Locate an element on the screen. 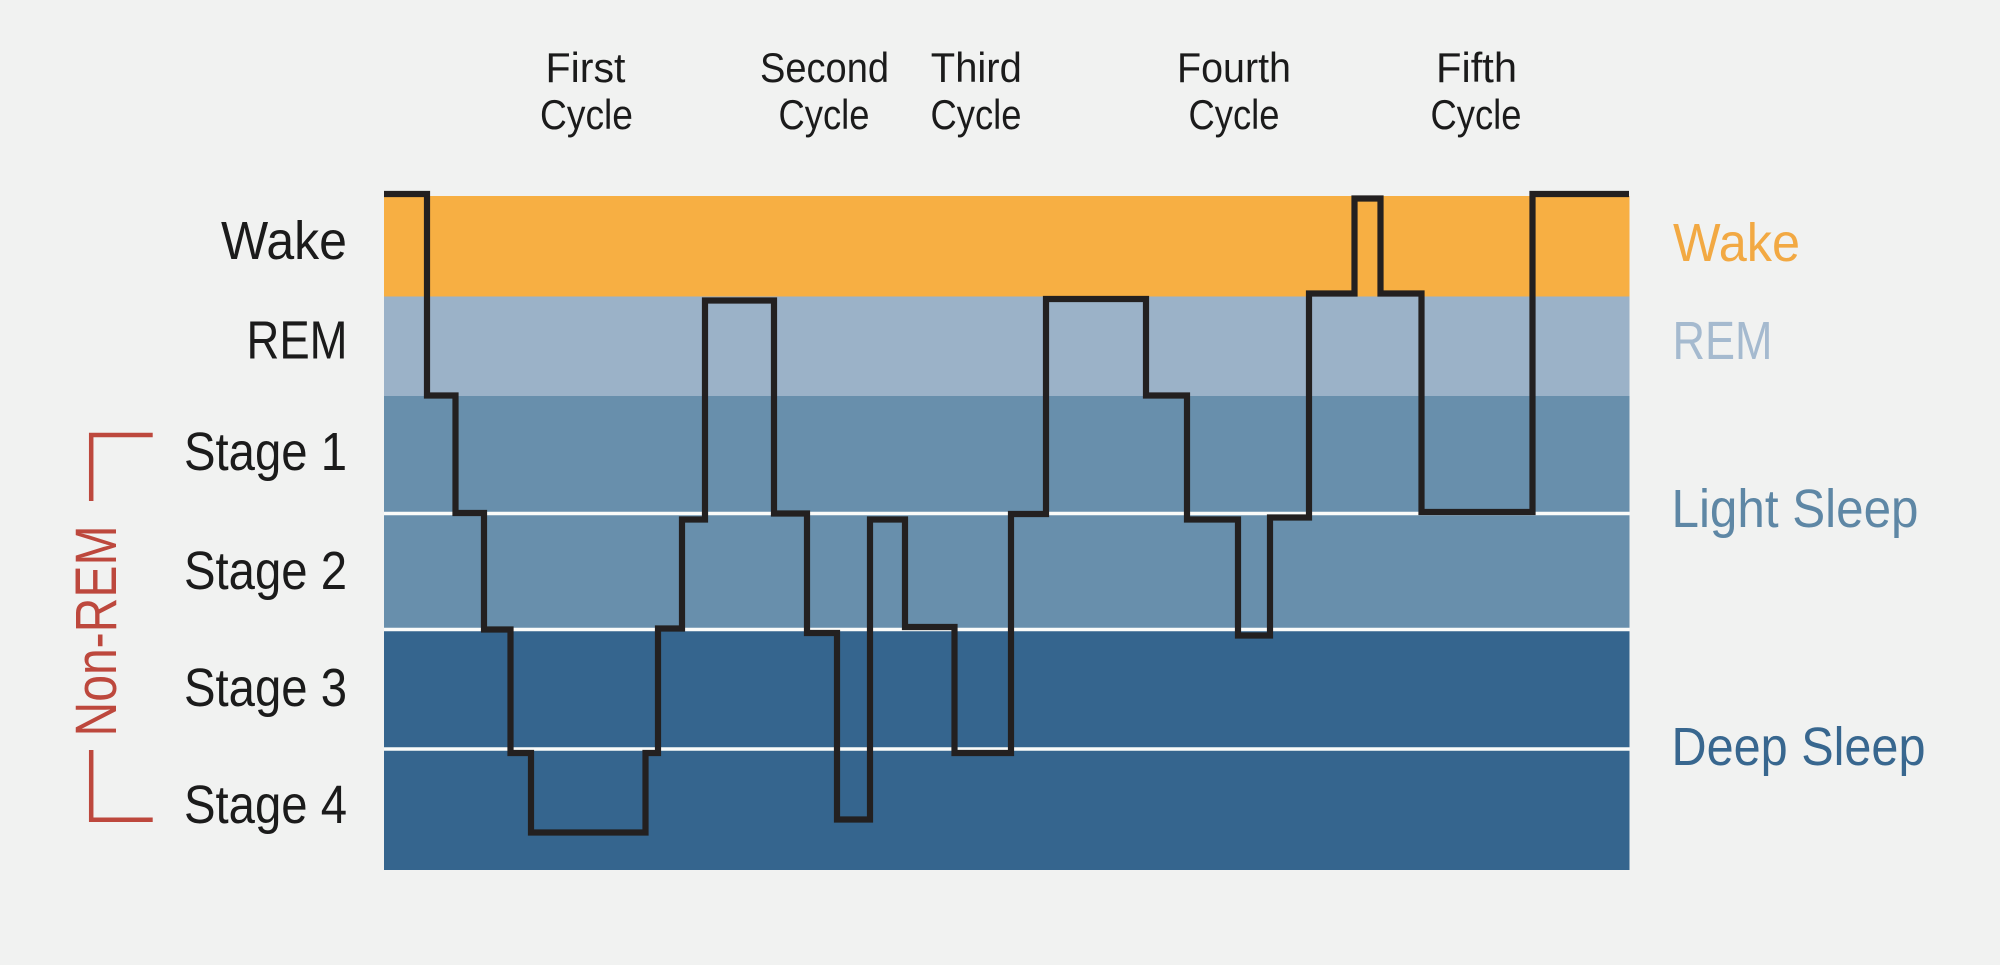 The image size is (2000, 965). svg-text: Fifth is located at coordinates (1476, 67).